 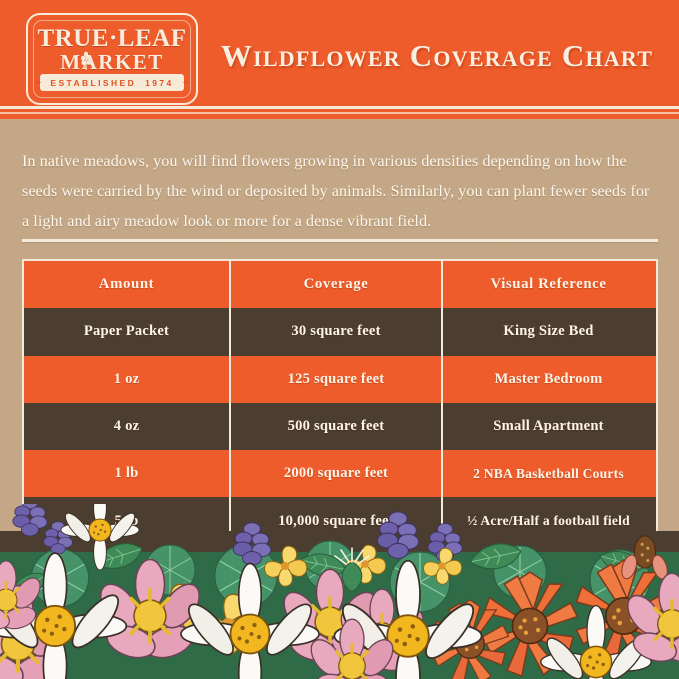 I want to click on brand-name-line1: TRUE·LEAF, so click(x=112, y=38).